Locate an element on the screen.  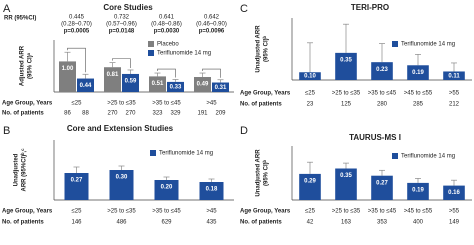
rr-value: 0.445 is located at coordinates (77, 18).